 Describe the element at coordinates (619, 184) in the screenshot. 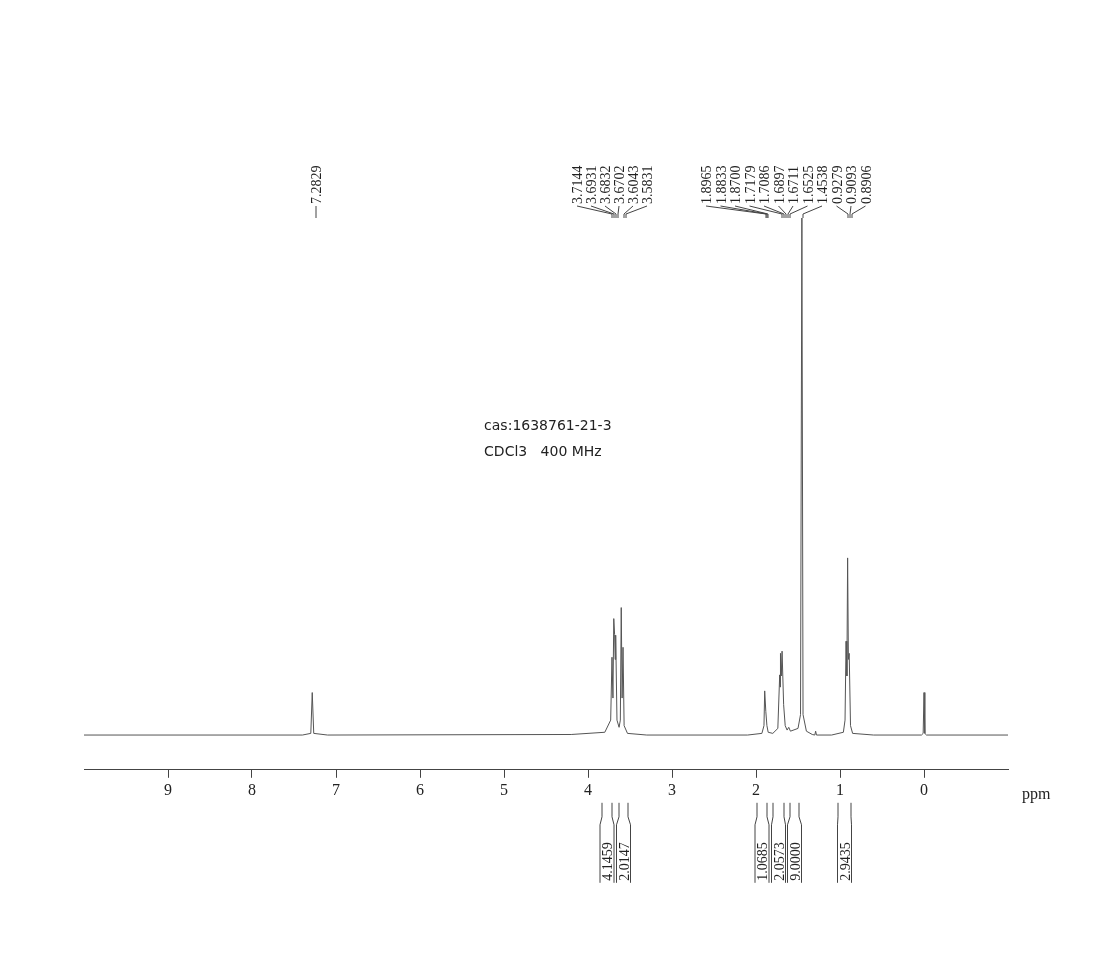

I see `text: 3.6702` at that location.